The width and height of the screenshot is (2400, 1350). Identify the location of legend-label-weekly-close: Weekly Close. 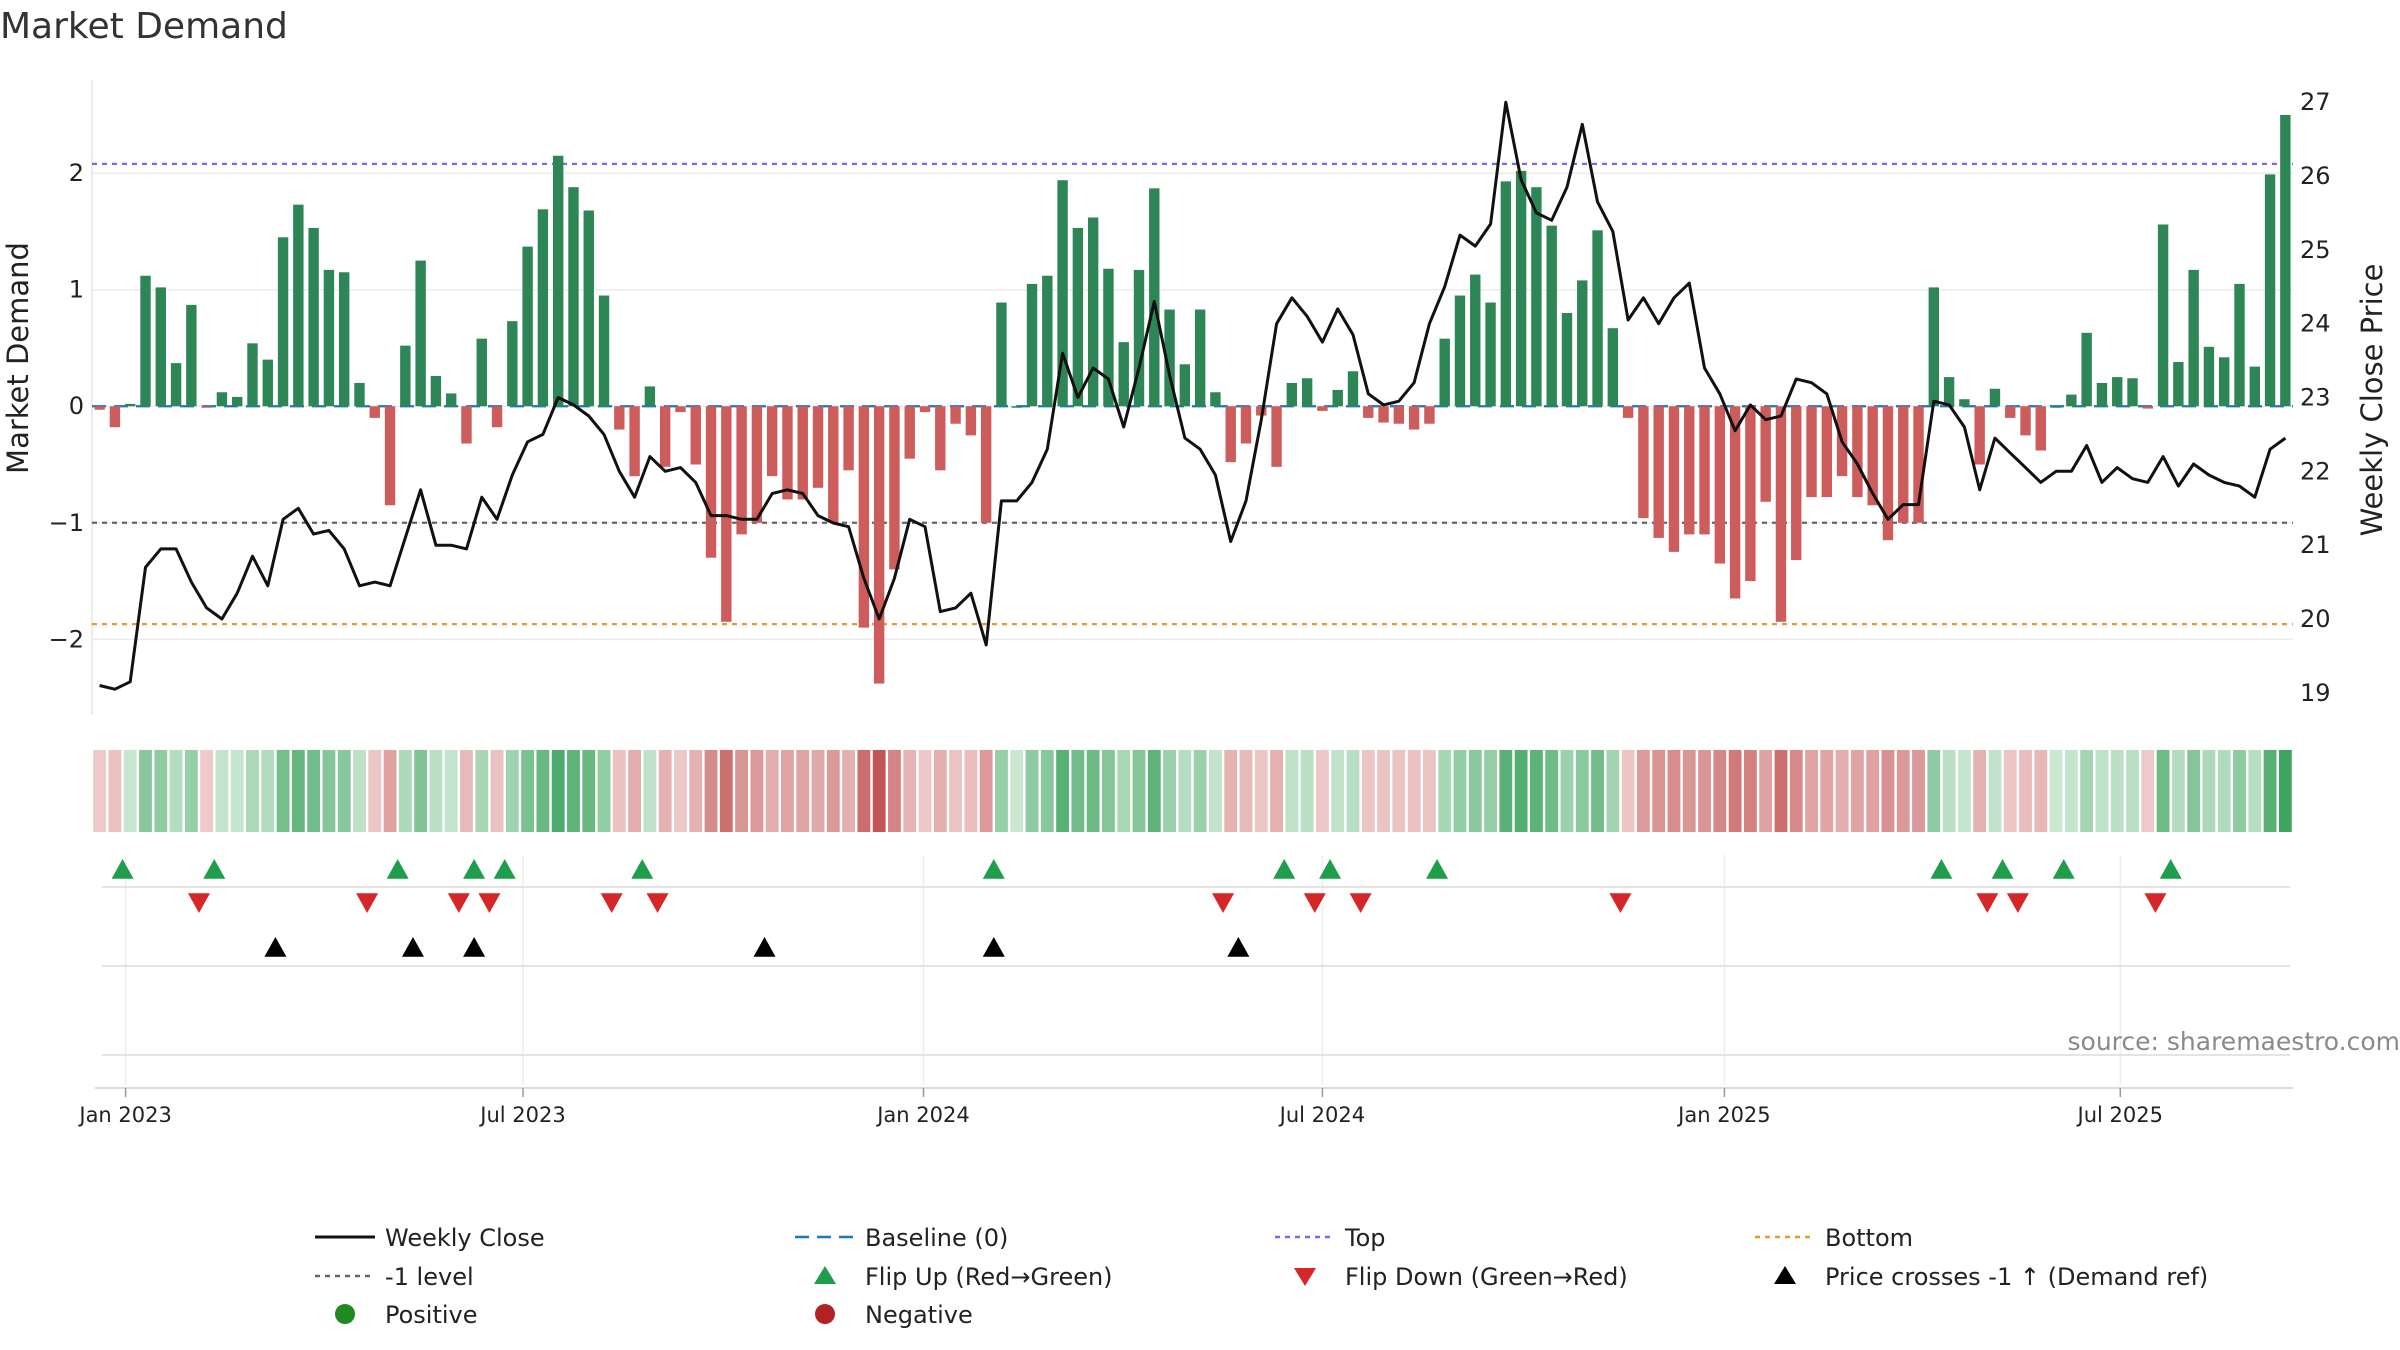
(465, 1238).